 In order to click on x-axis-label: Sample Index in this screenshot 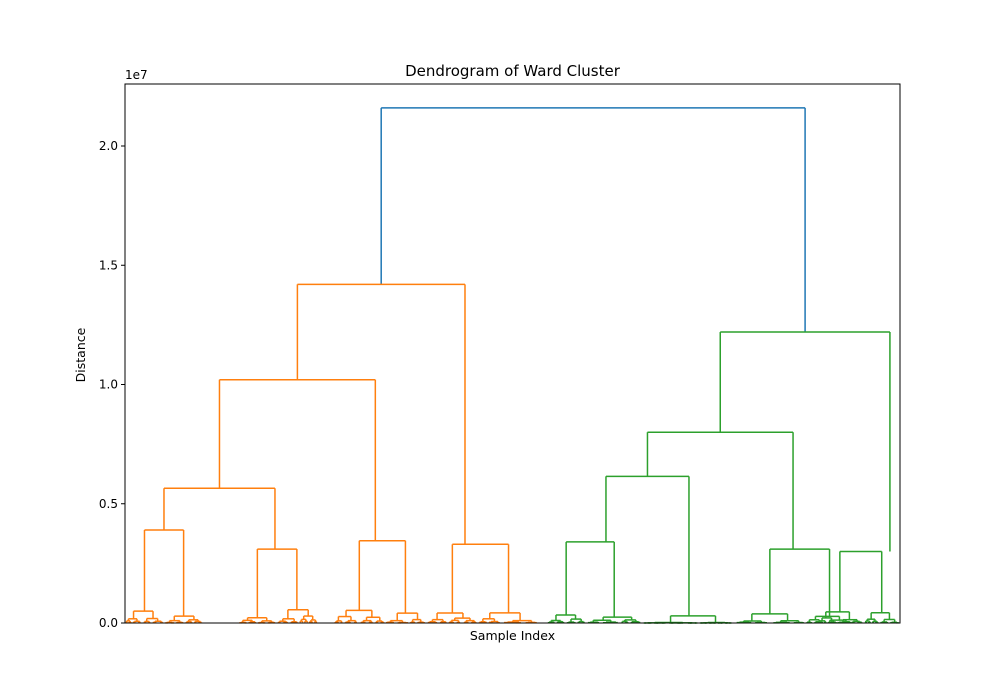, I will do `click(512, 635)`.